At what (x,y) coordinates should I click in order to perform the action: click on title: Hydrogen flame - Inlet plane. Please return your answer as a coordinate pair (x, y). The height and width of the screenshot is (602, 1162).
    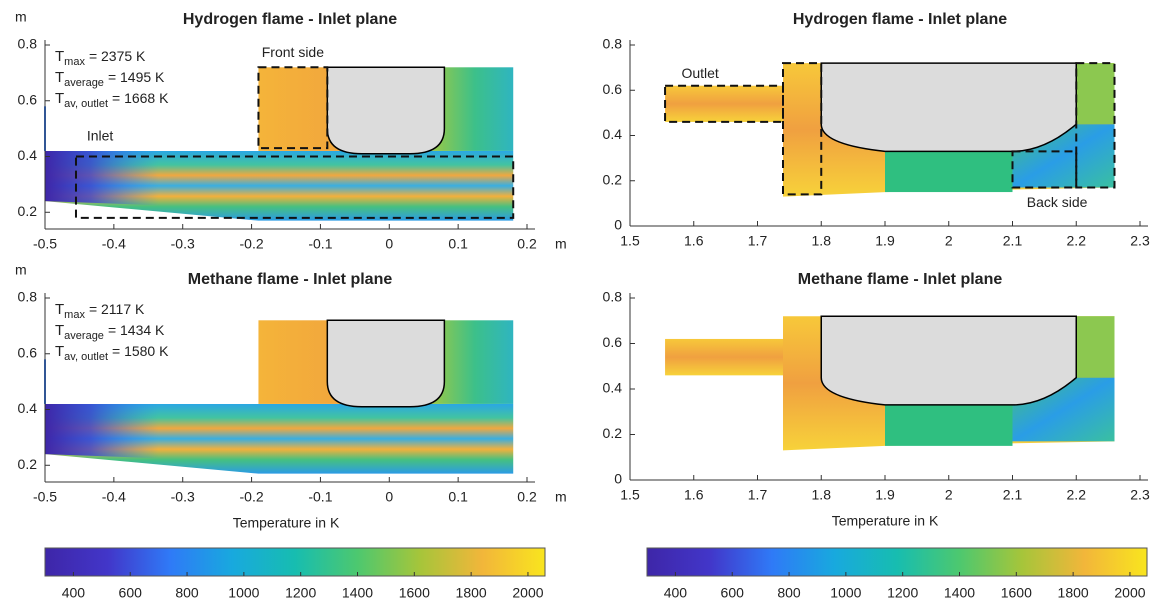
    Looking at the image, I should click on (290, 19).